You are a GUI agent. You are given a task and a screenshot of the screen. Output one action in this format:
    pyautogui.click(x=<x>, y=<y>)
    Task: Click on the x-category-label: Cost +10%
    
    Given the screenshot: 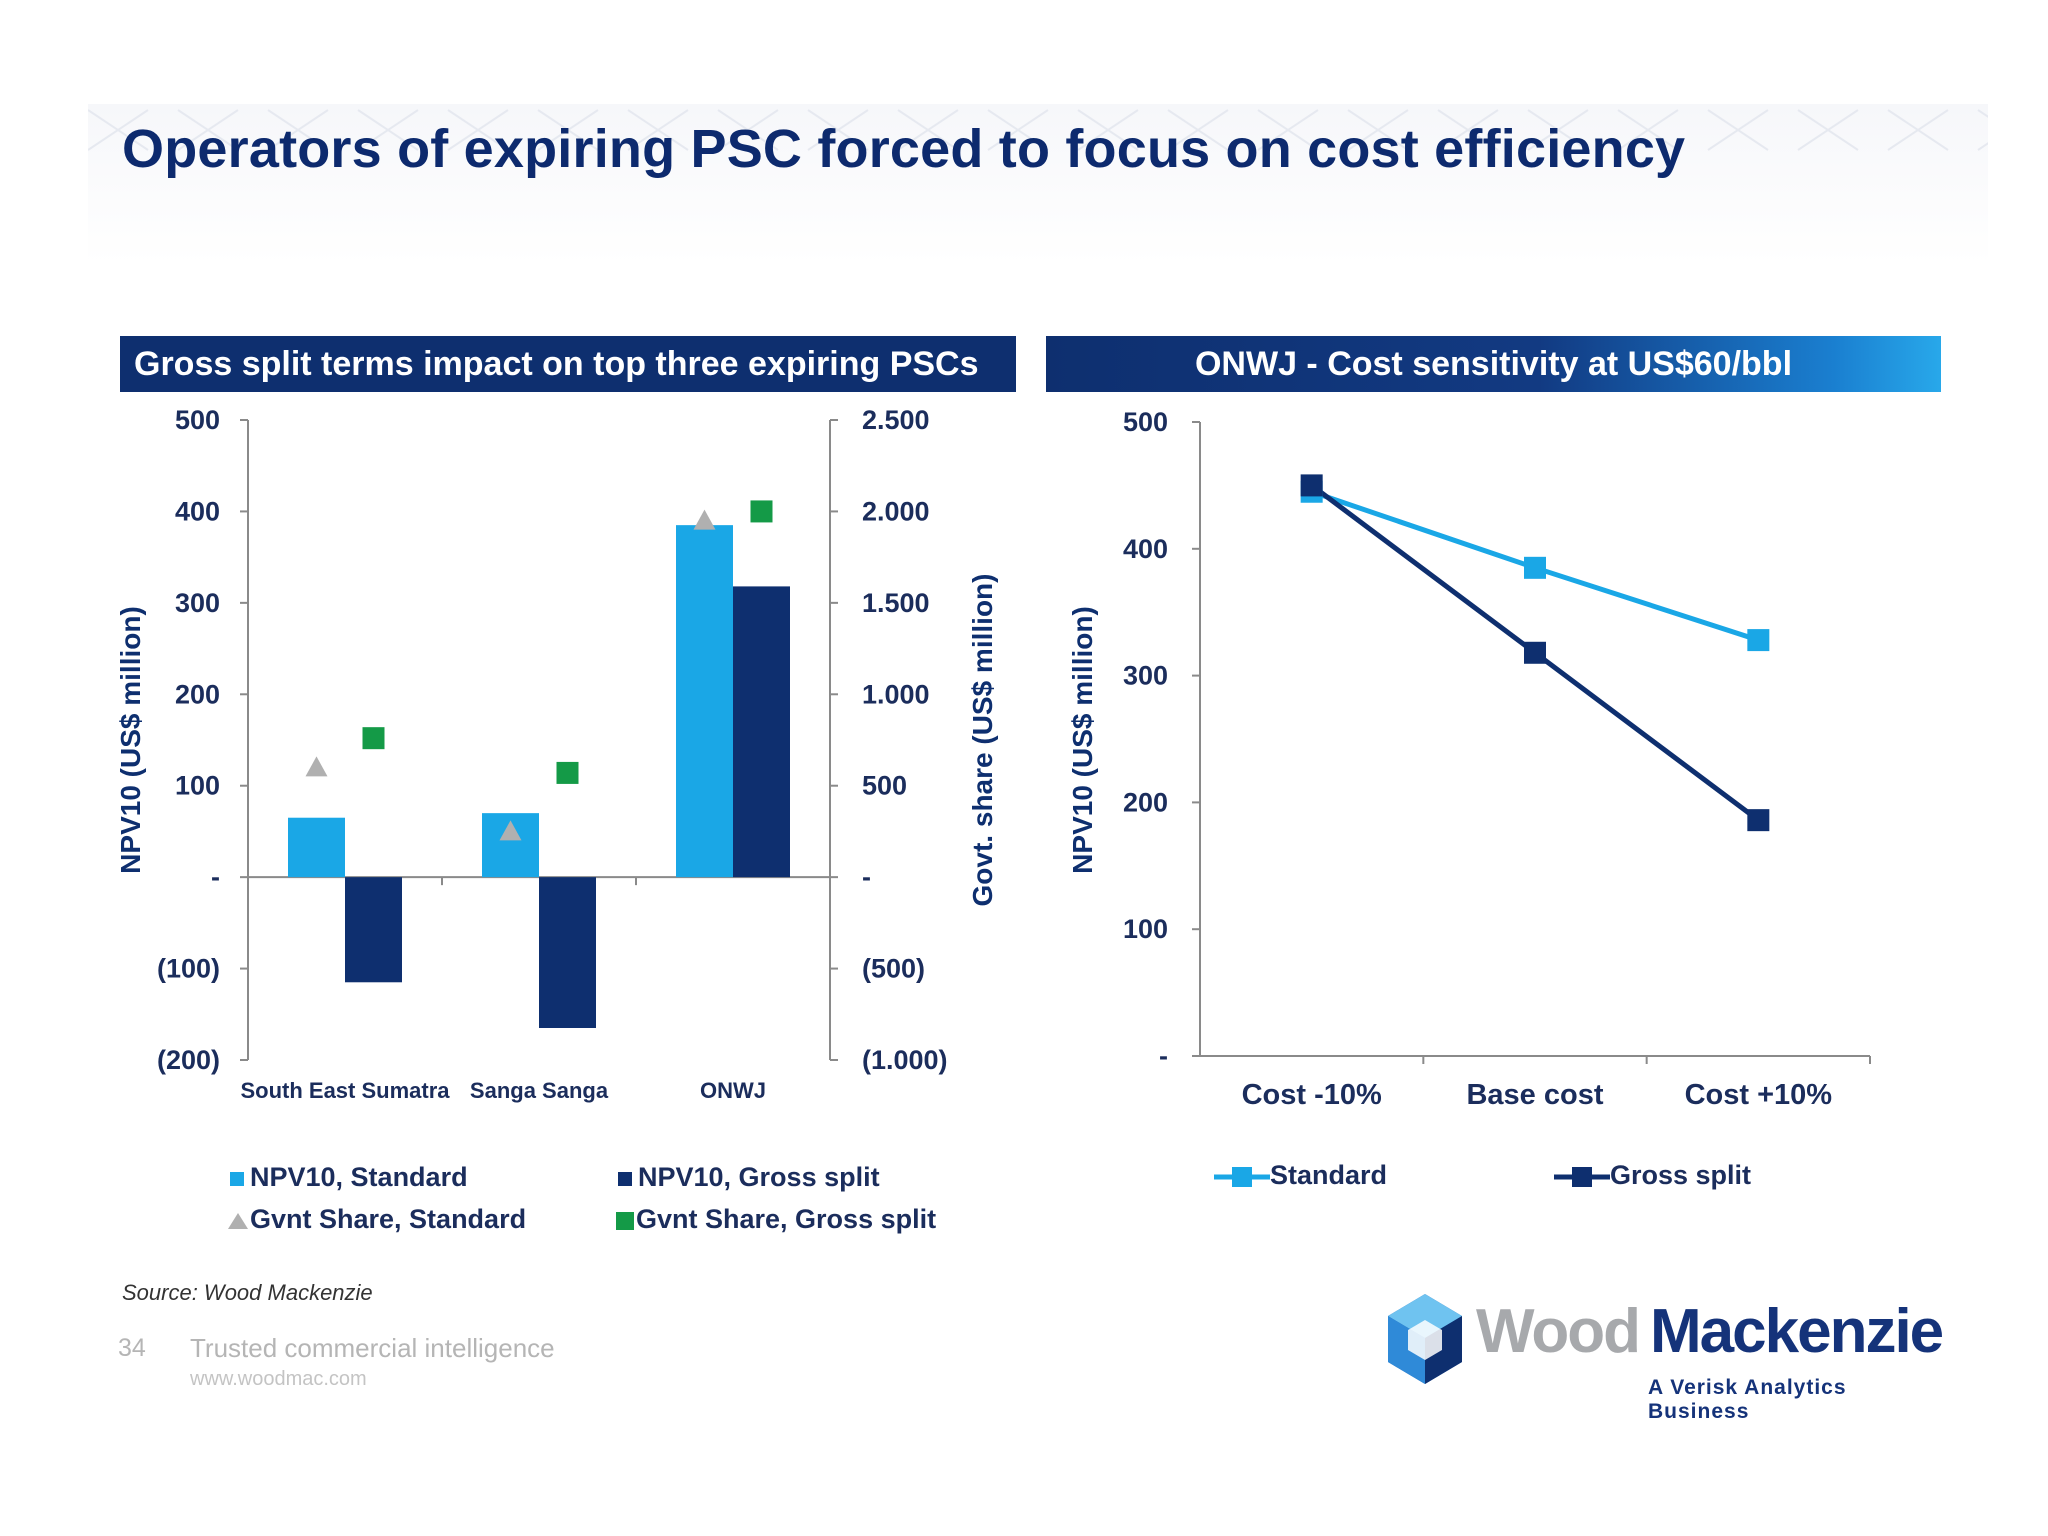 What is the action you would take?
    pyautogui.click(x=1759, y=1095)
    